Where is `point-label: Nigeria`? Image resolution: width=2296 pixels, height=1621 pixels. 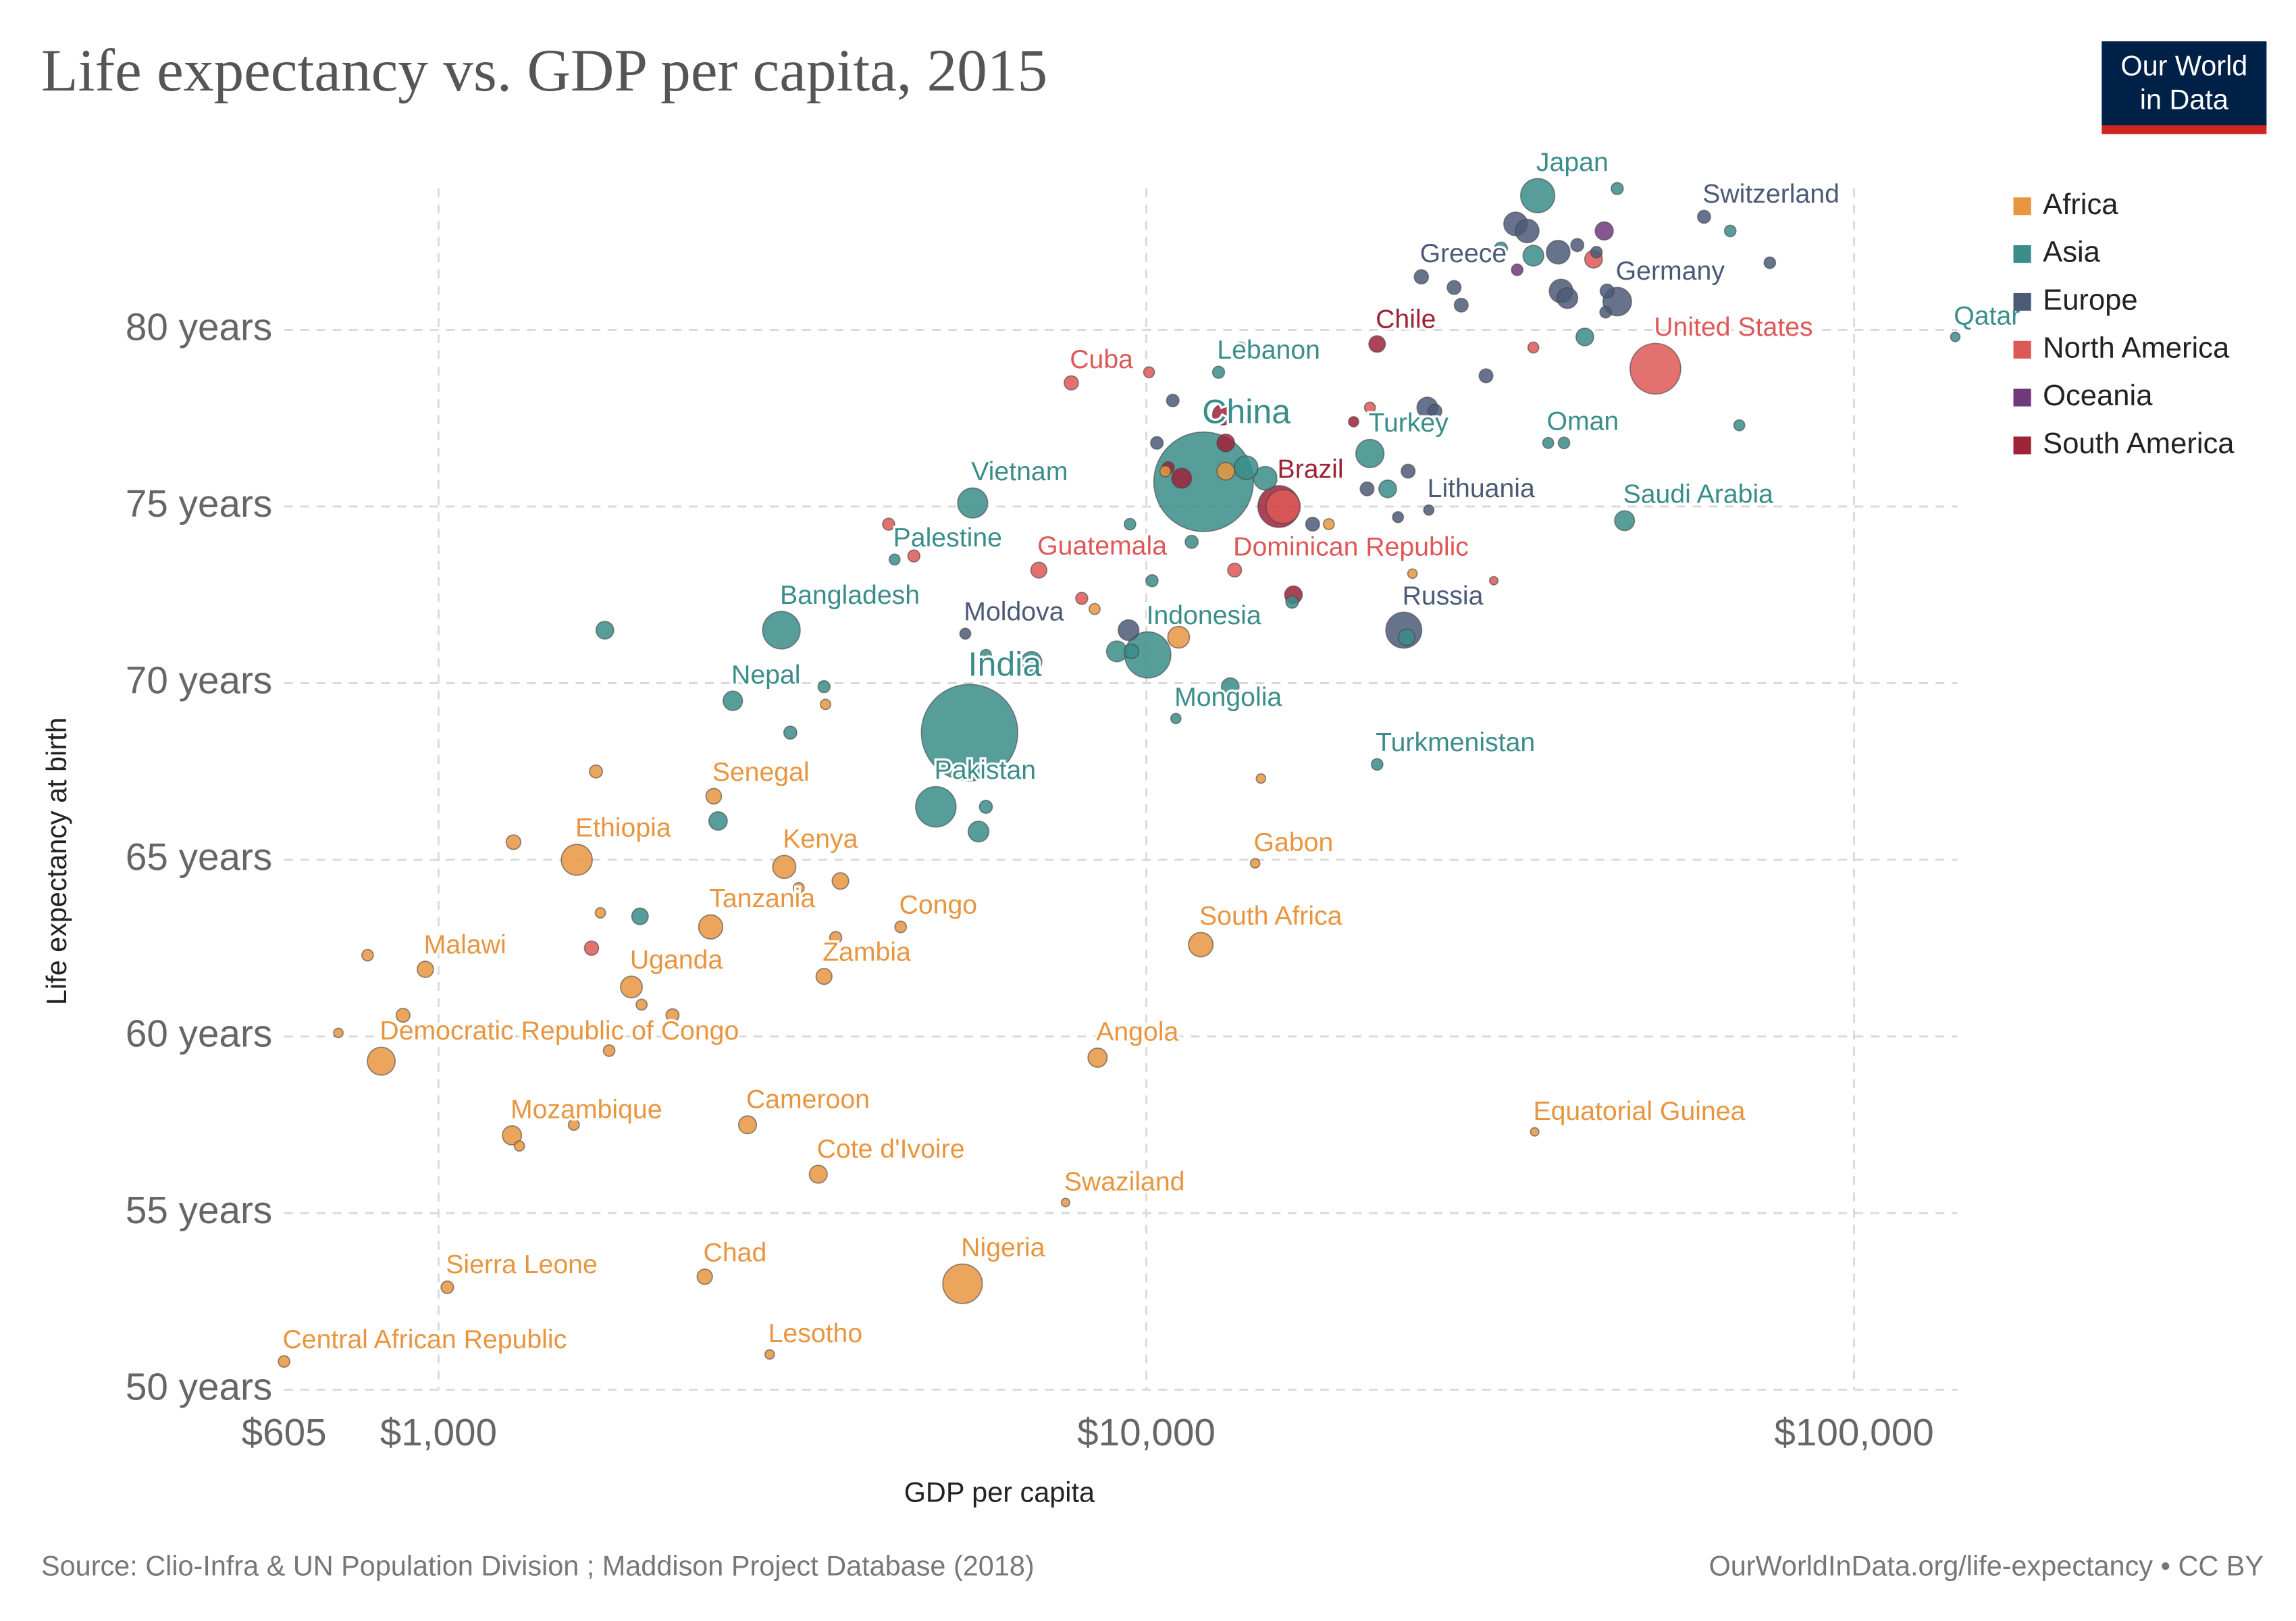
point-label: Nigeria is located at coordinates (1003, 1247).